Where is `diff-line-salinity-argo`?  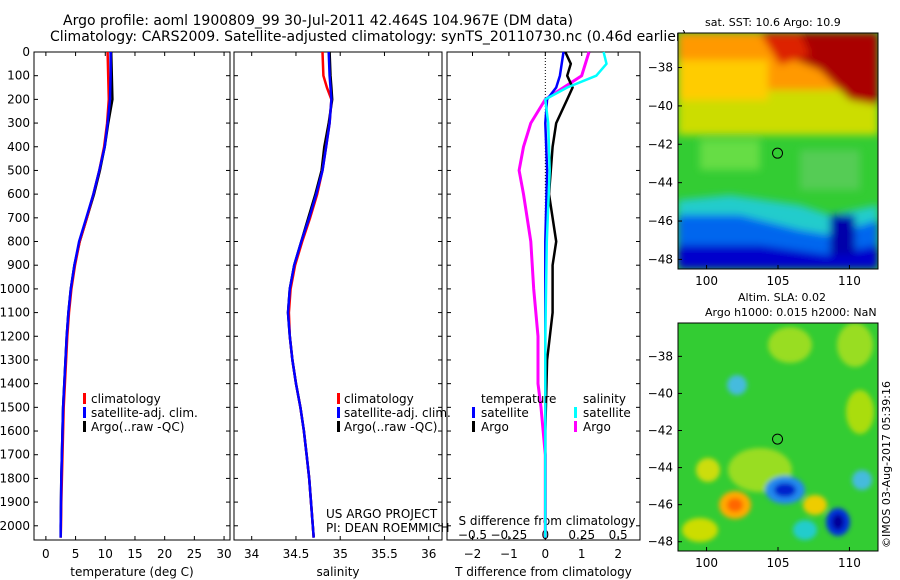
diff-line-salinity-argo is located at coordinates (554, 294).